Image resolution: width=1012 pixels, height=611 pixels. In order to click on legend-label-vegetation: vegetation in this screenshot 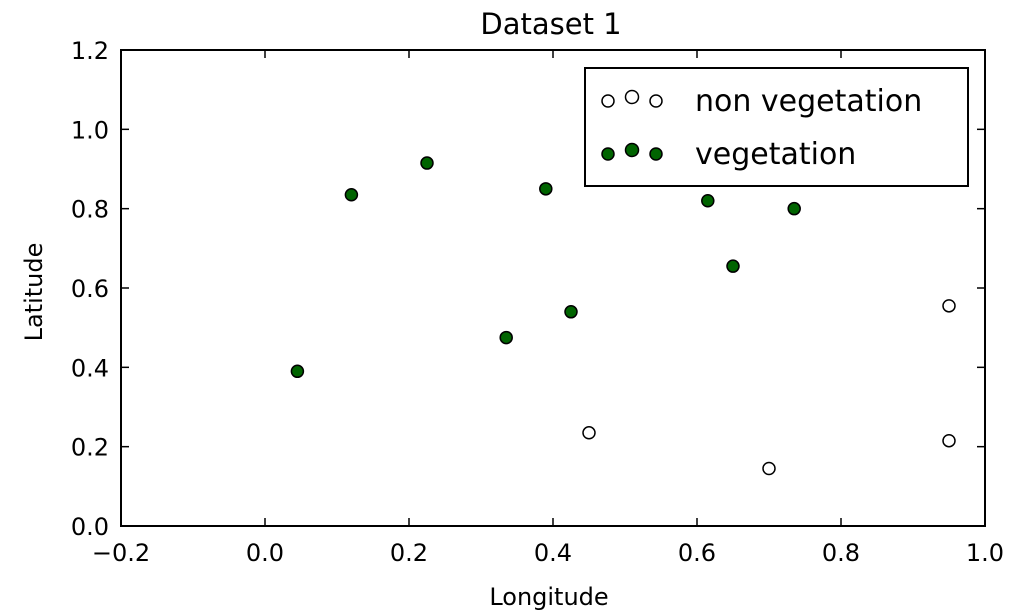, I will do `click(775, 154)`.